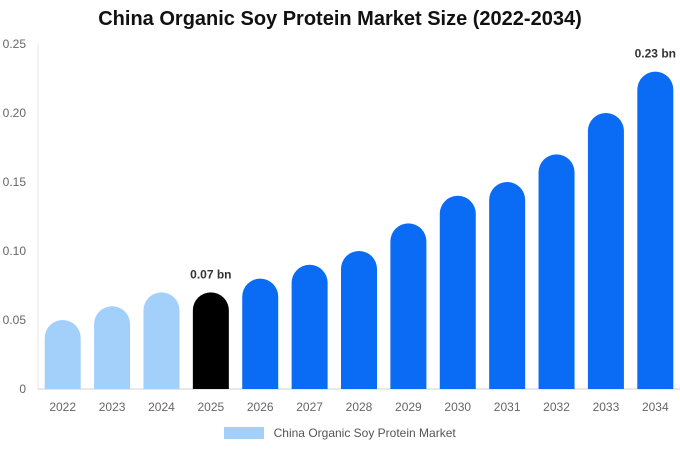  Describe the element at coordinates (210, 340) in the screenshot. I see `bar-2025` at that location.